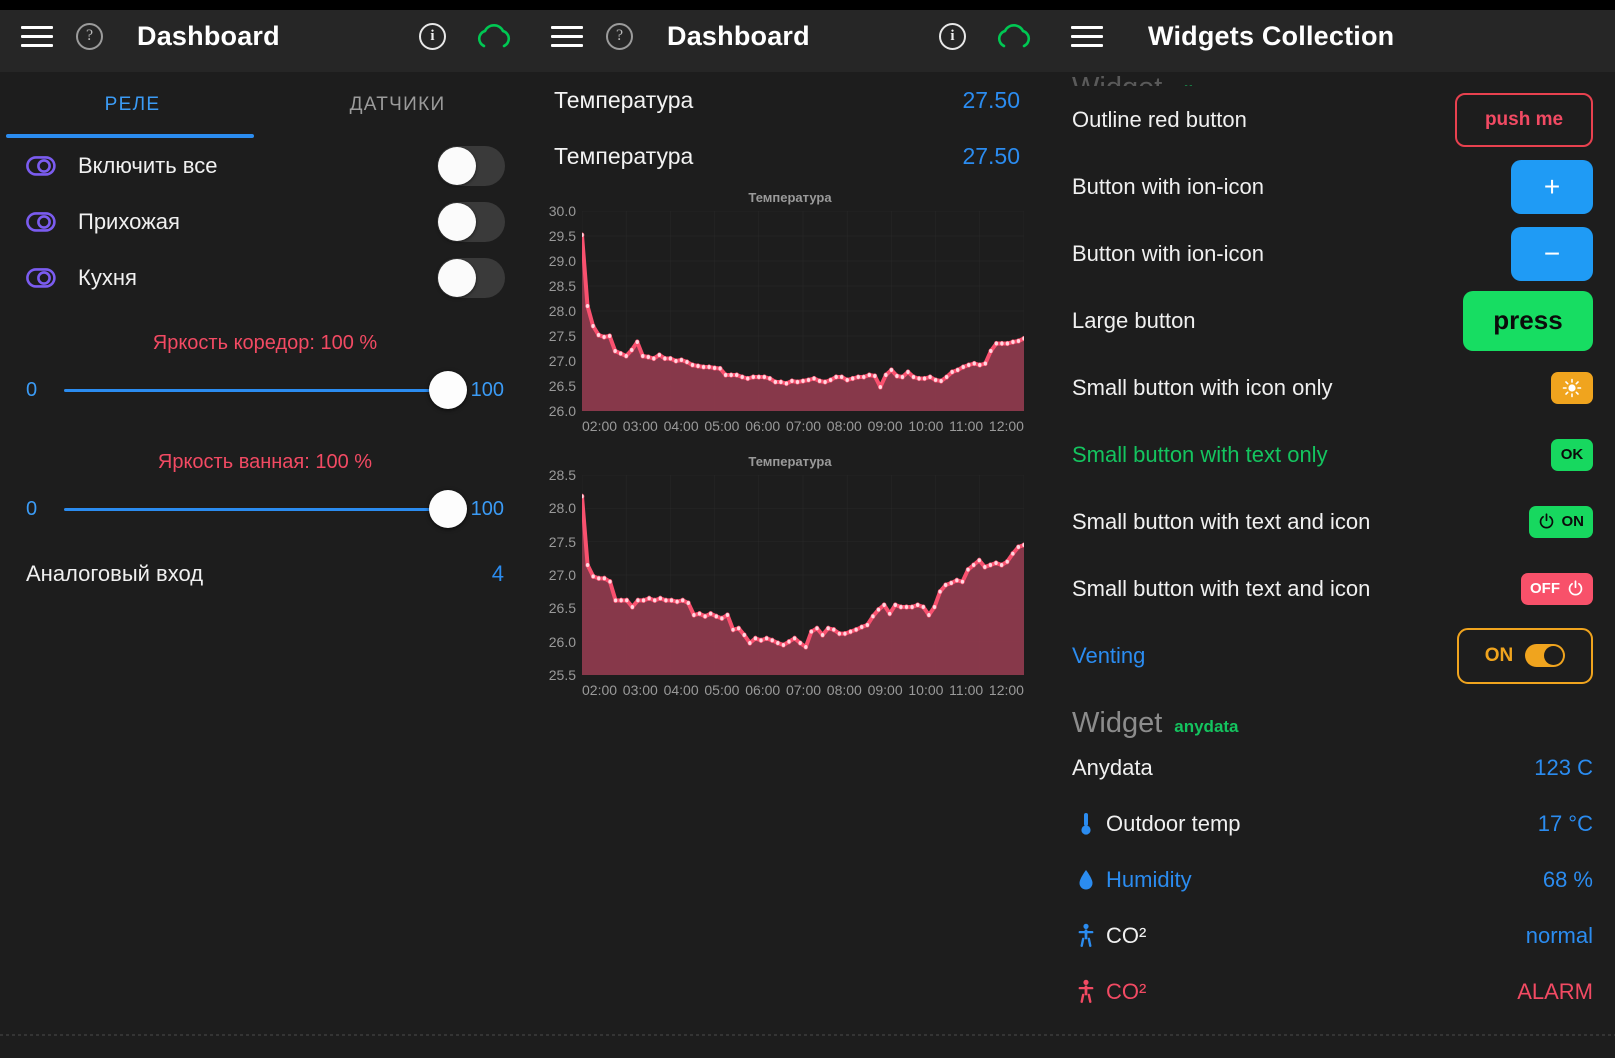 This screenshot has width=1615, height=1058. I want to click on tab-rele: РЕЛЕ, so click(132, 104).